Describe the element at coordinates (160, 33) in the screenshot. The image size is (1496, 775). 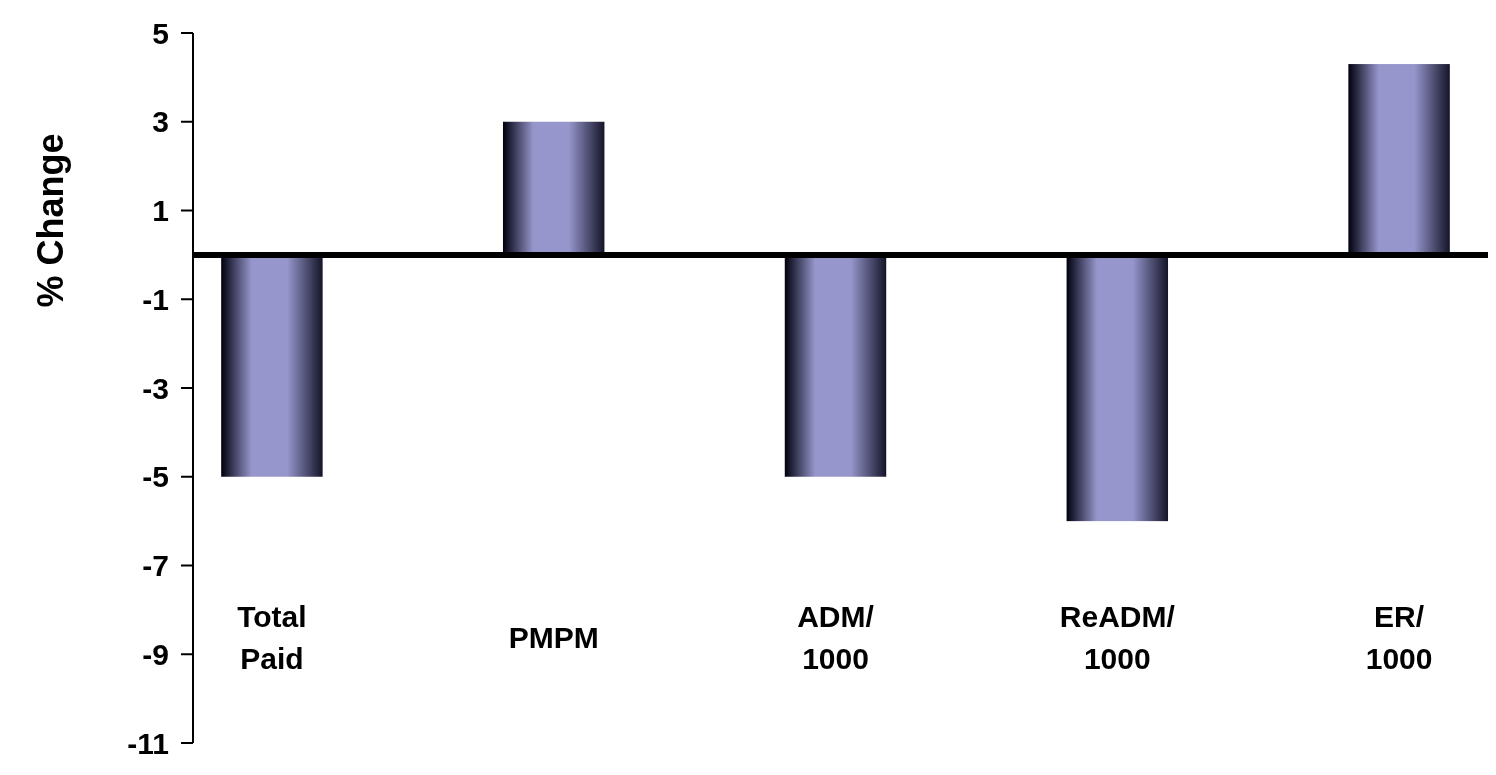
I see `y-tick-label: 5` at that location.